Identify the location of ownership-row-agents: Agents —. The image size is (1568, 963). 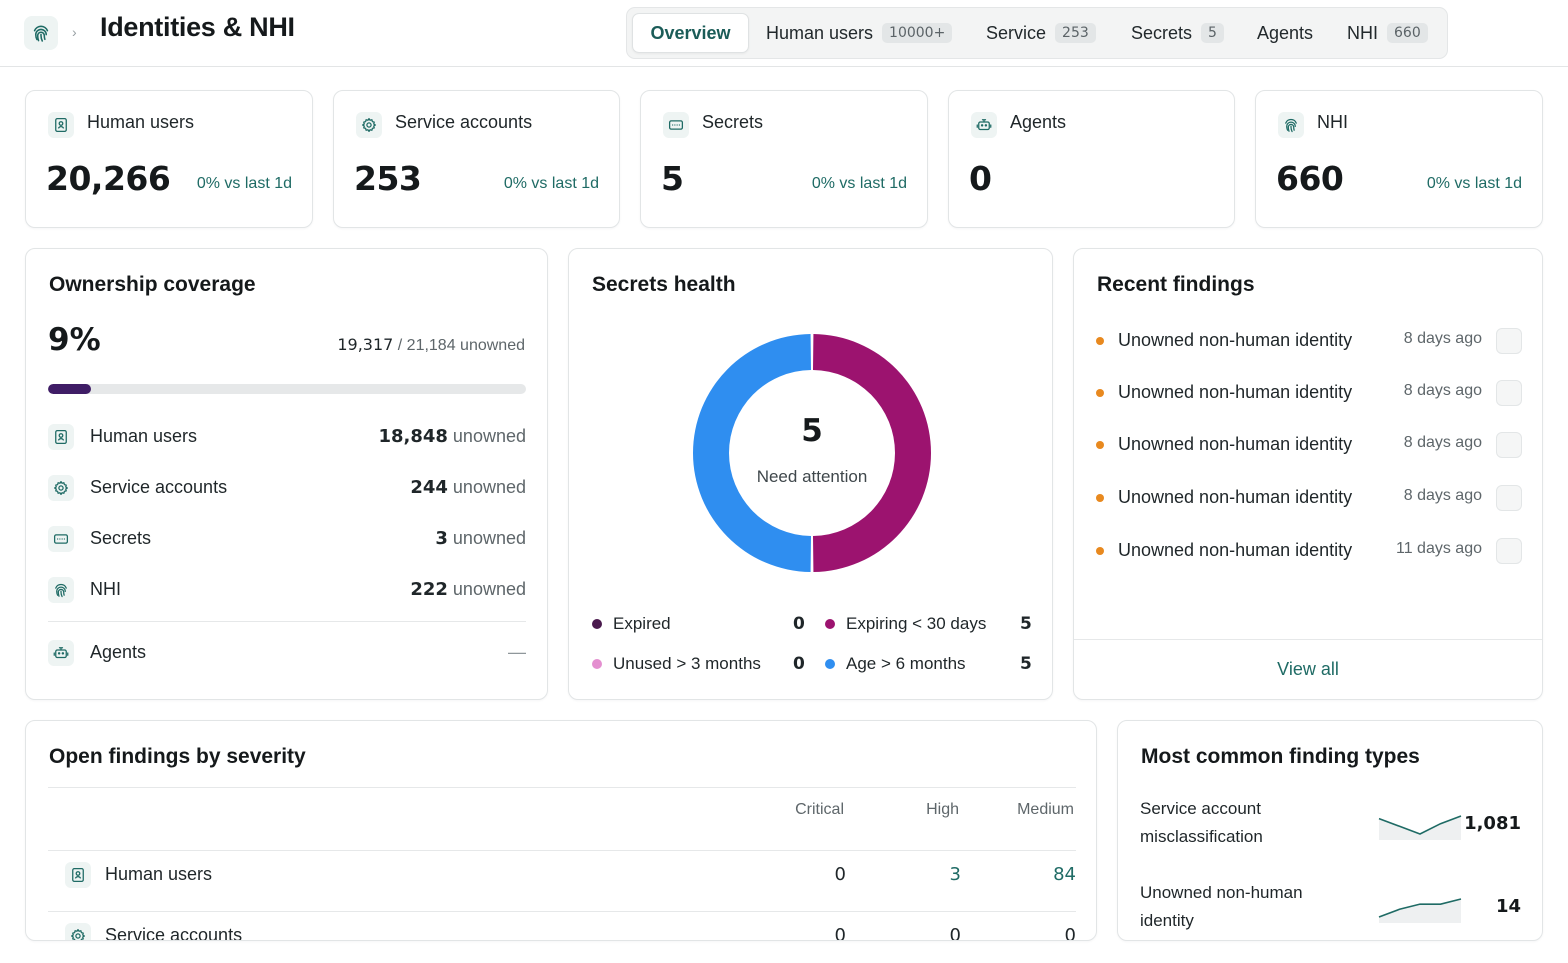
(287, 653).